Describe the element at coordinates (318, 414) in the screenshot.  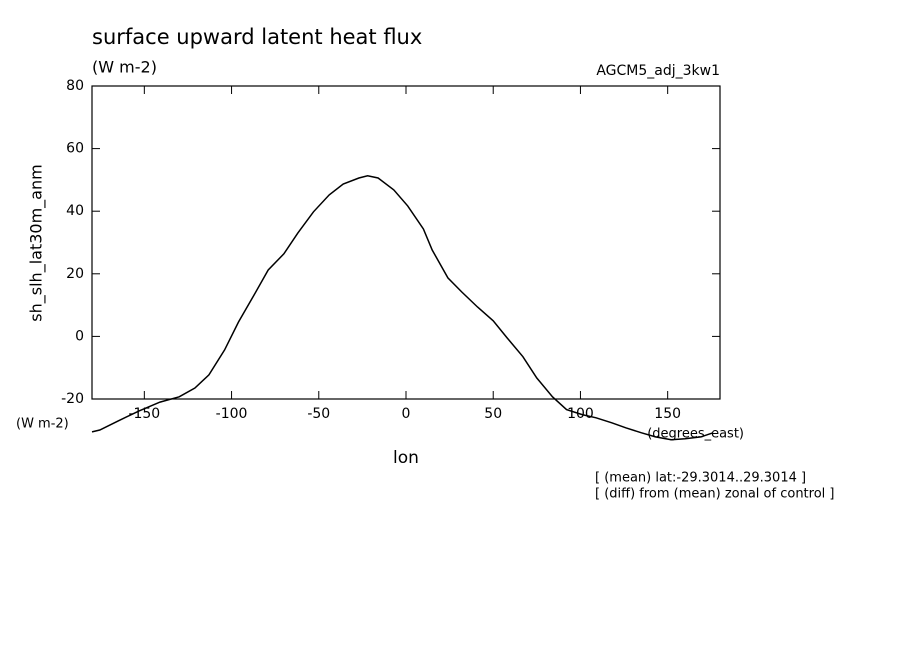
I see `x-tick-label: -50` at that location.